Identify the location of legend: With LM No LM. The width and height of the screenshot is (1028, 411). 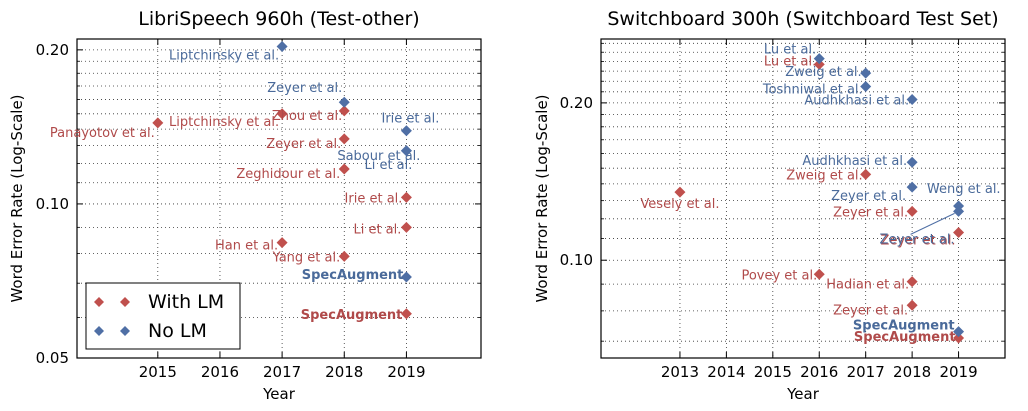
(163, 316).